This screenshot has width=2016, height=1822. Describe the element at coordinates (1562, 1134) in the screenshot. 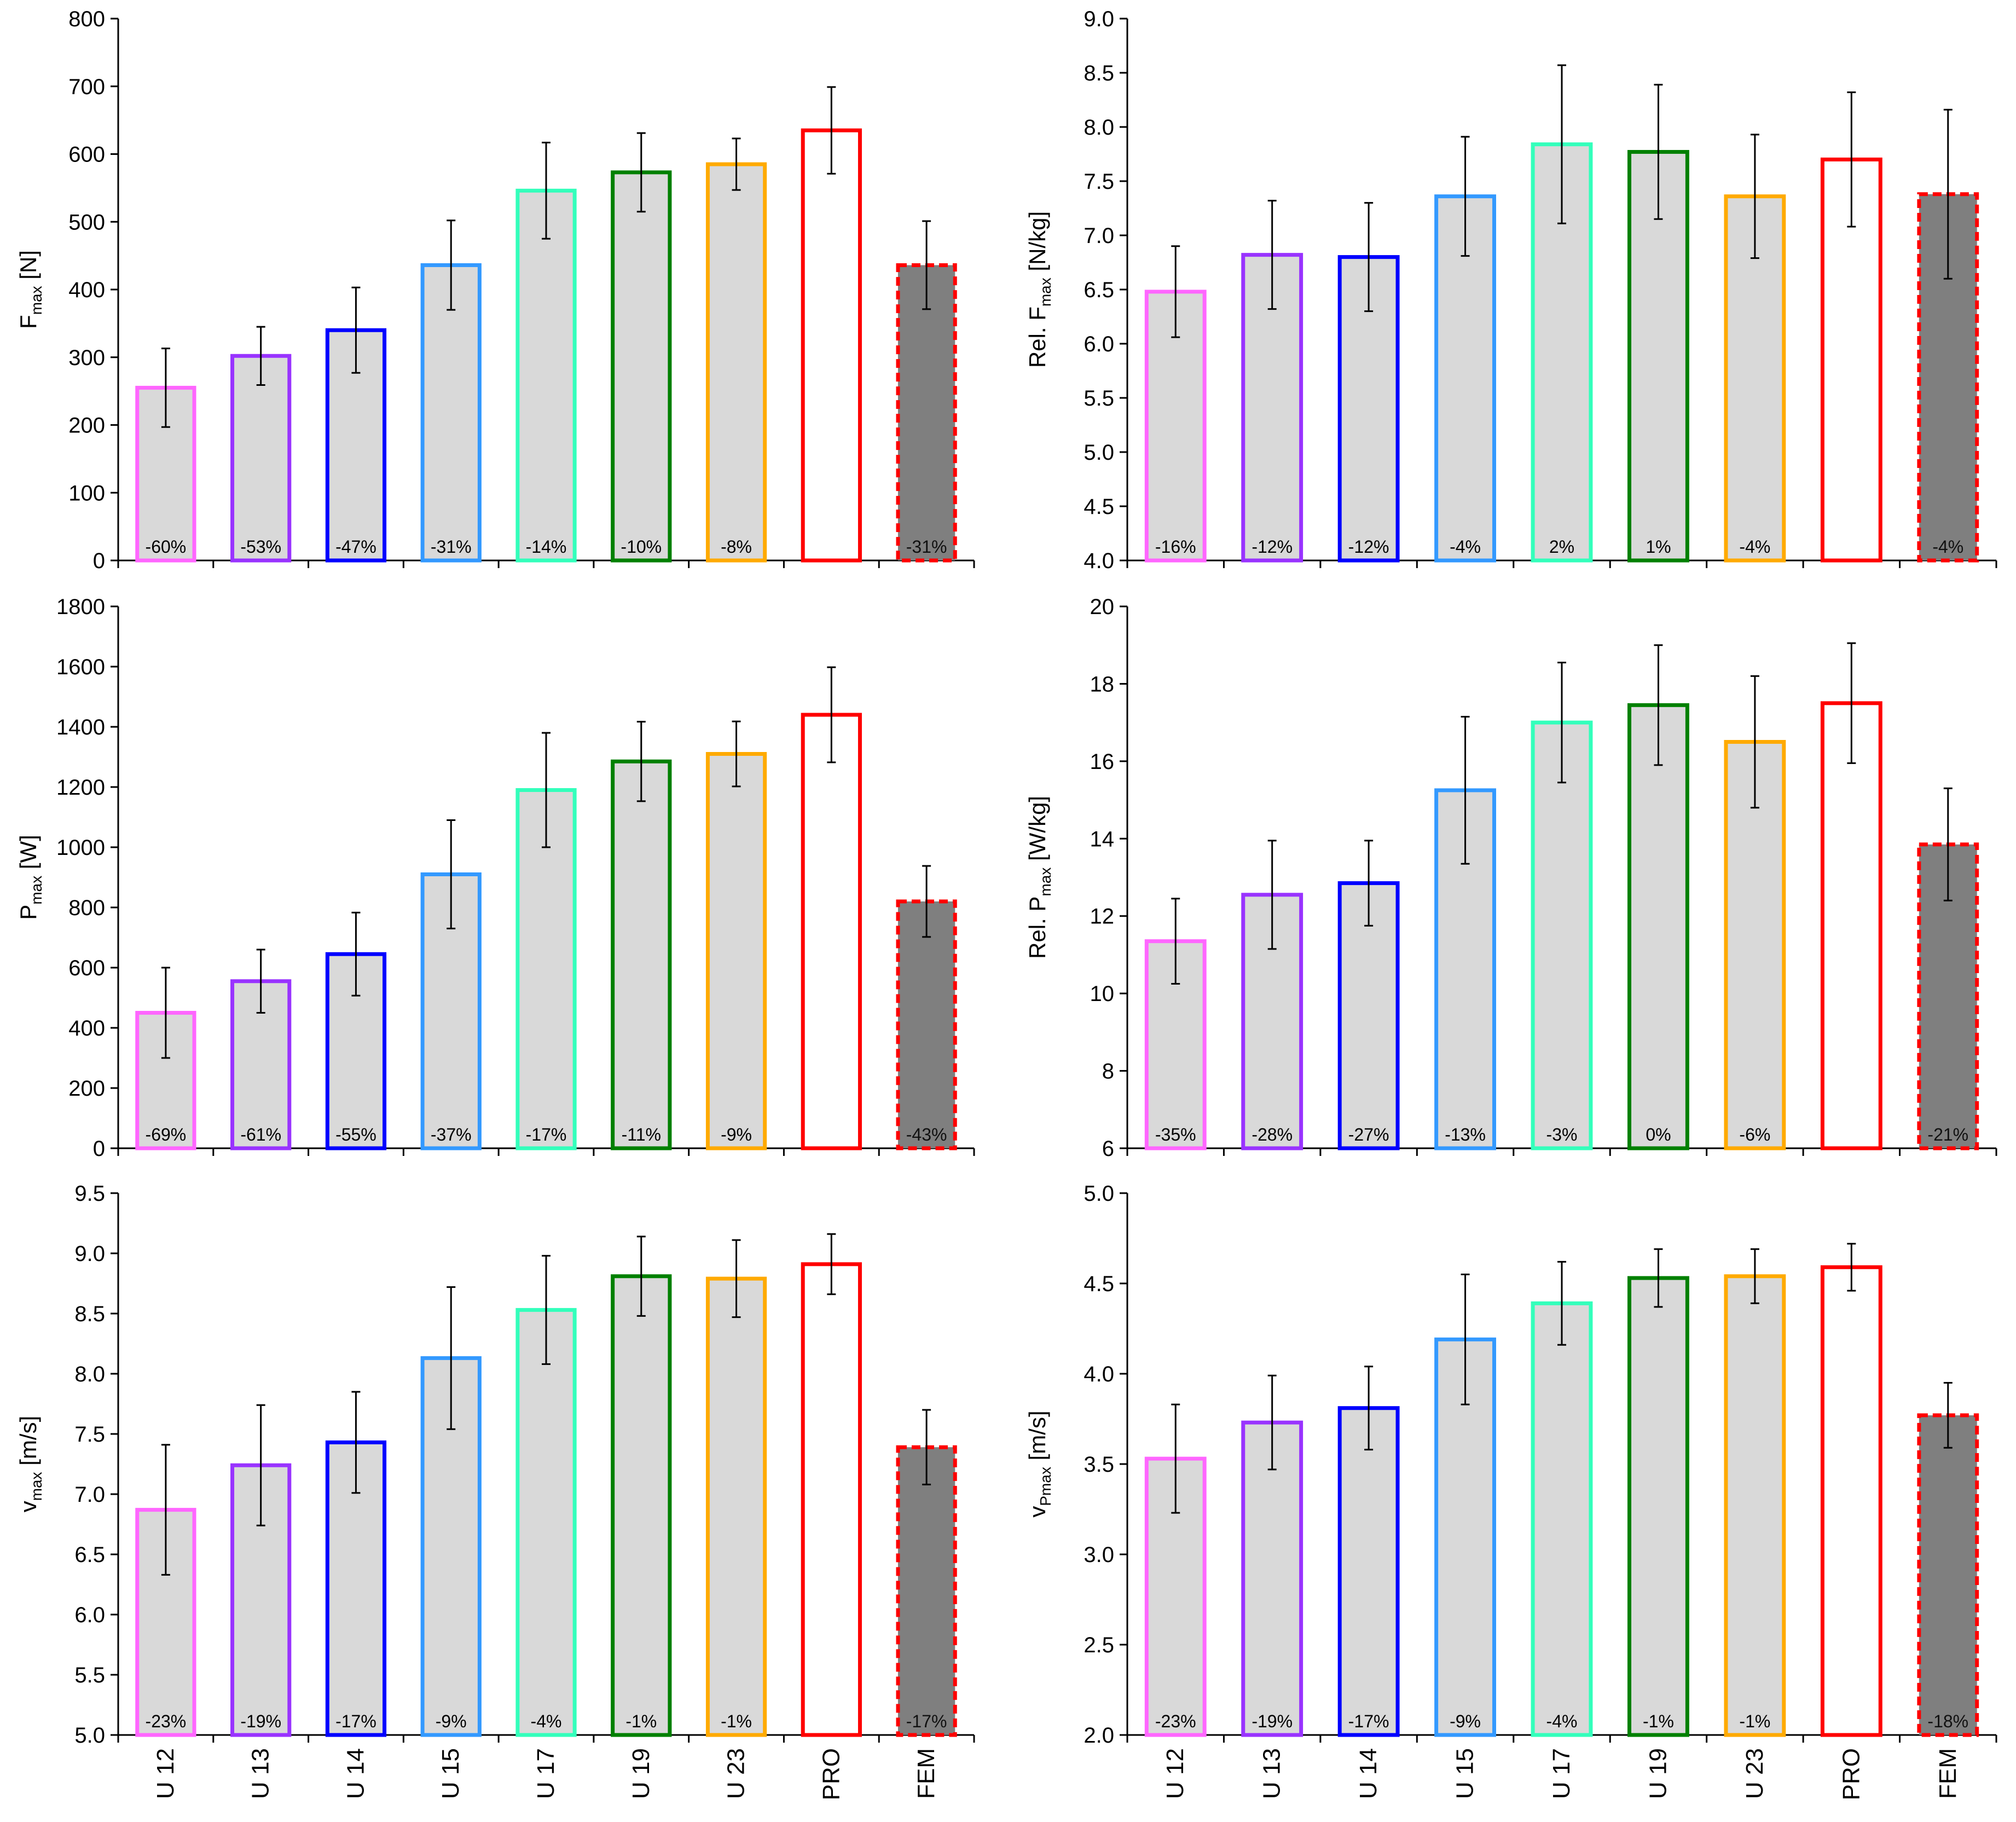

I see `percent-label: -3%` at that location.